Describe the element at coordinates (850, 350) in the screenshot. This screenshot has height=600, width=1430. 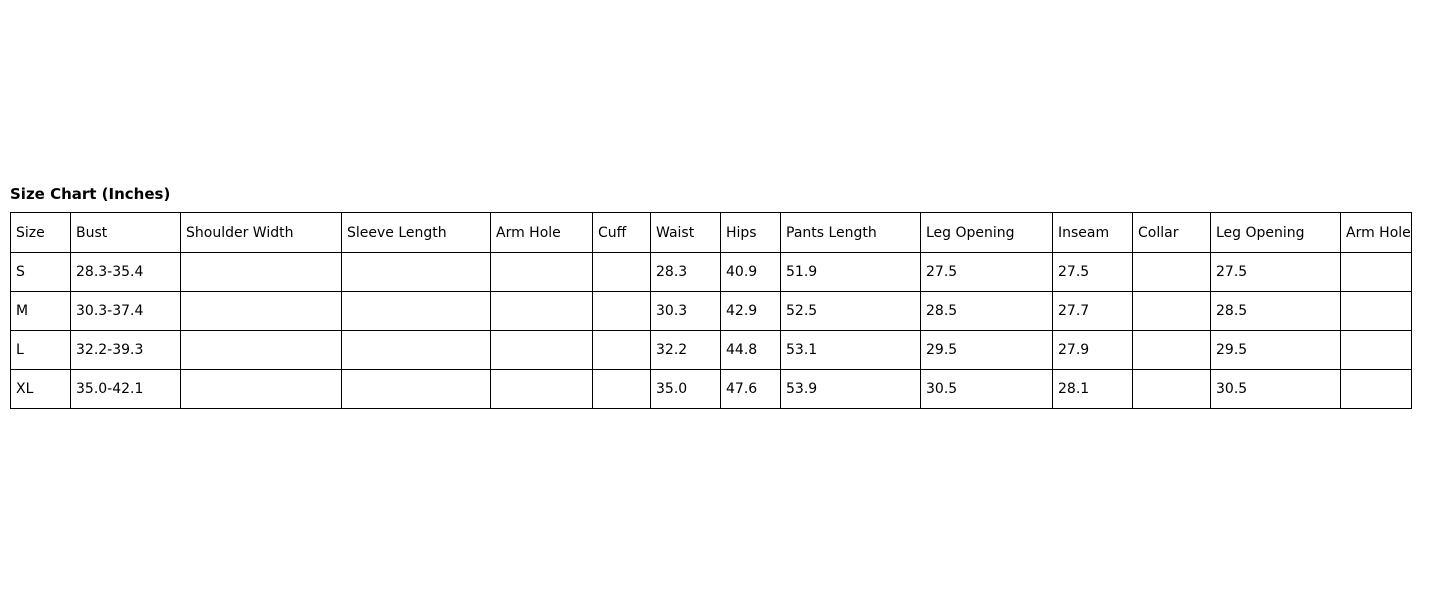
I see `cell-pants-length: 53.1` at that location.